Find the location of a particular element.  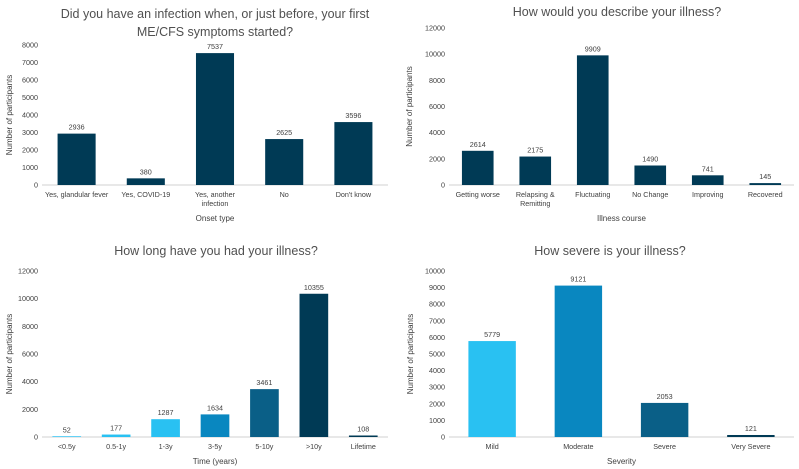

data-label: 2625 is located at coordinates (284, 132).